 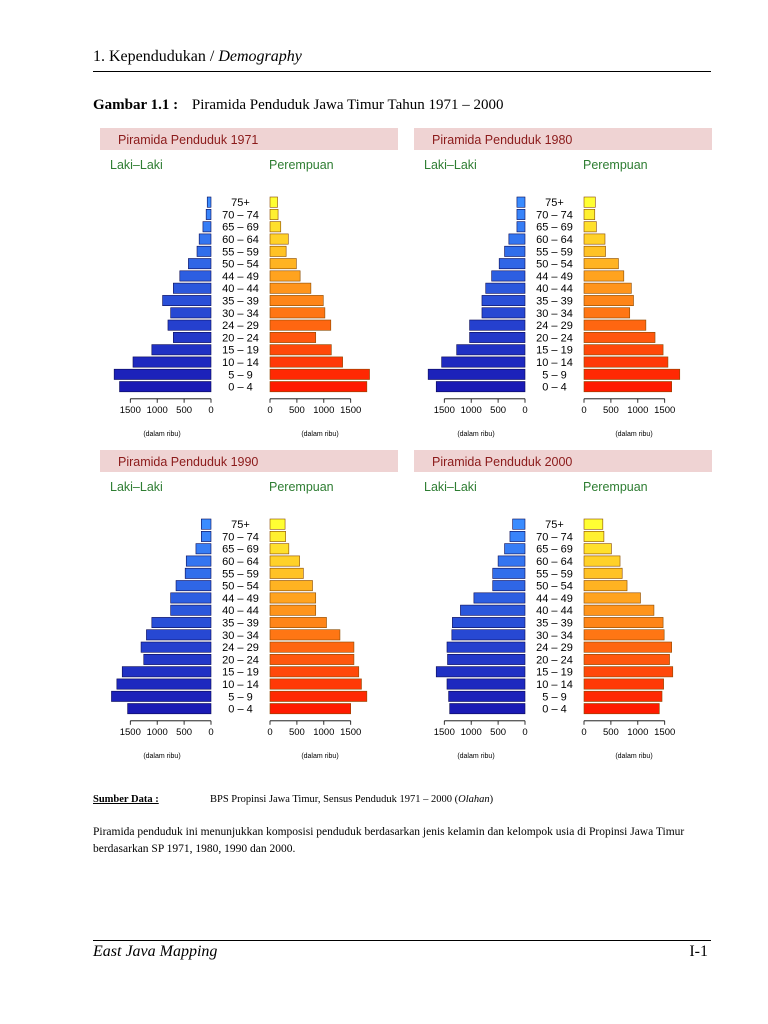 I want to click on female-unit-label: (dalam ribu), so click(x=319, y=756).